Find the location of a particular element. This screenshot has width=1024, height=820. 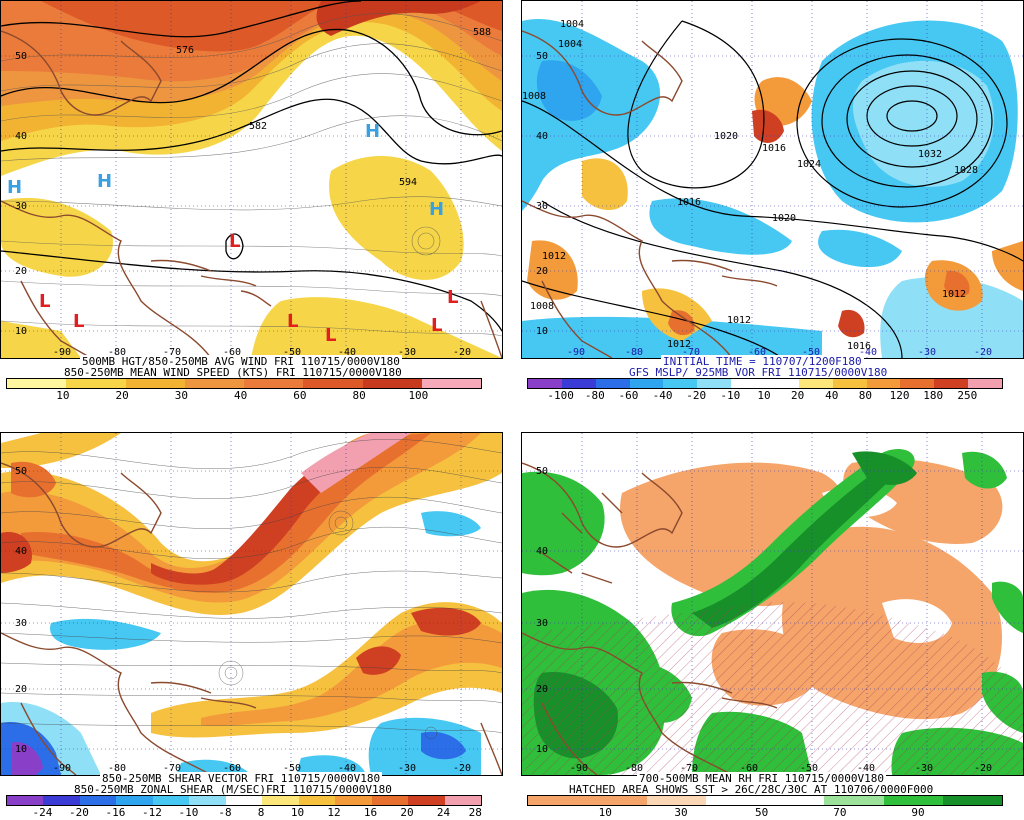

tick-label: -8 is located at coordinates (225, 812).